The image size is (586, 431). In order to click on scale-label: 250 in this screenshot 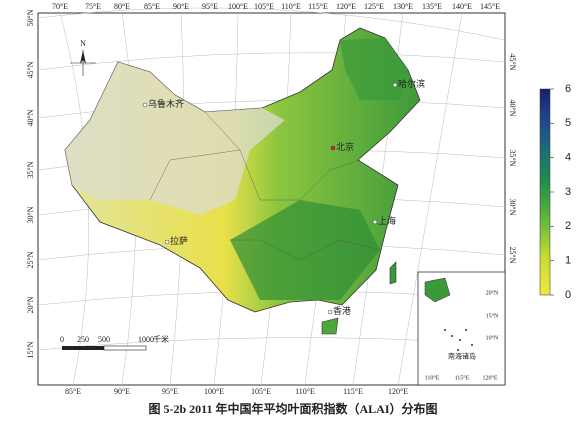, I will do `click(83, 339)`.